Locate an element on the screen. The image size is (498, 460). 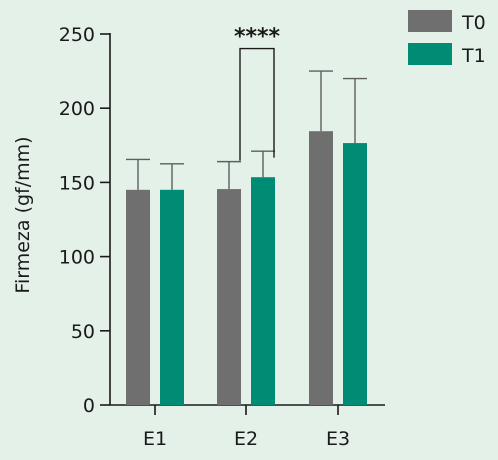
bar-t0-e2 is located at coordinates (229, 297).